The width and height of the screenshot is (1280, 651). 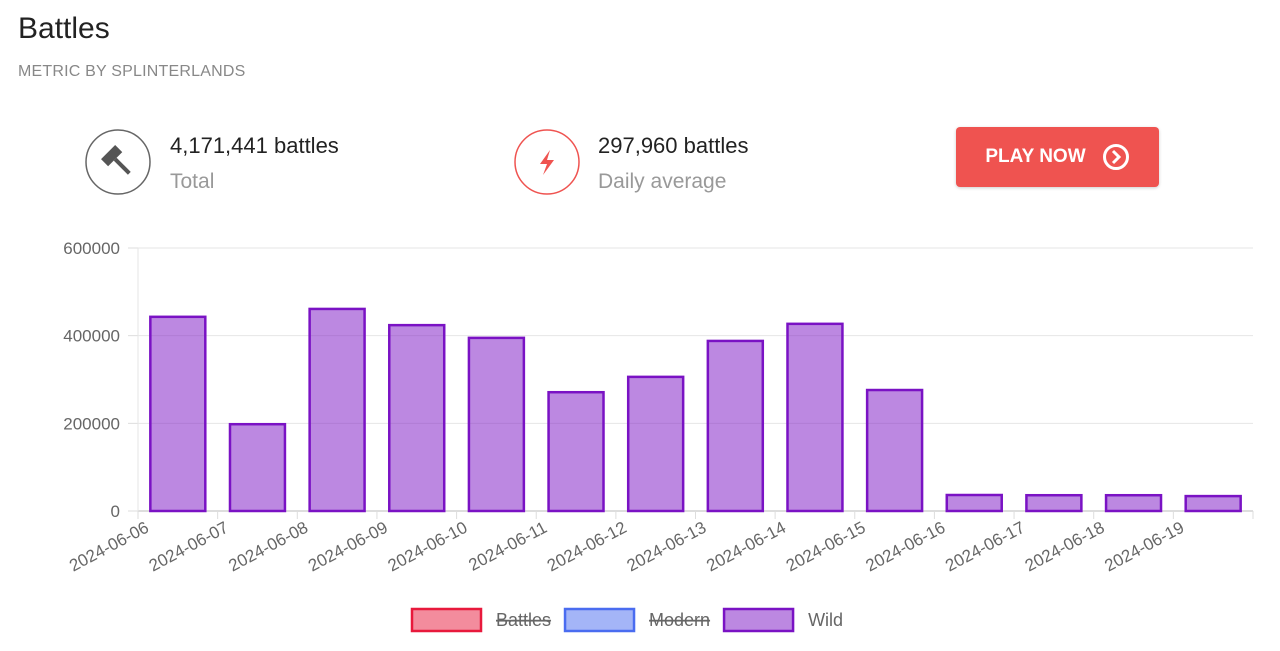 I want to click on bolt-icon, so click(x=547, y=162).